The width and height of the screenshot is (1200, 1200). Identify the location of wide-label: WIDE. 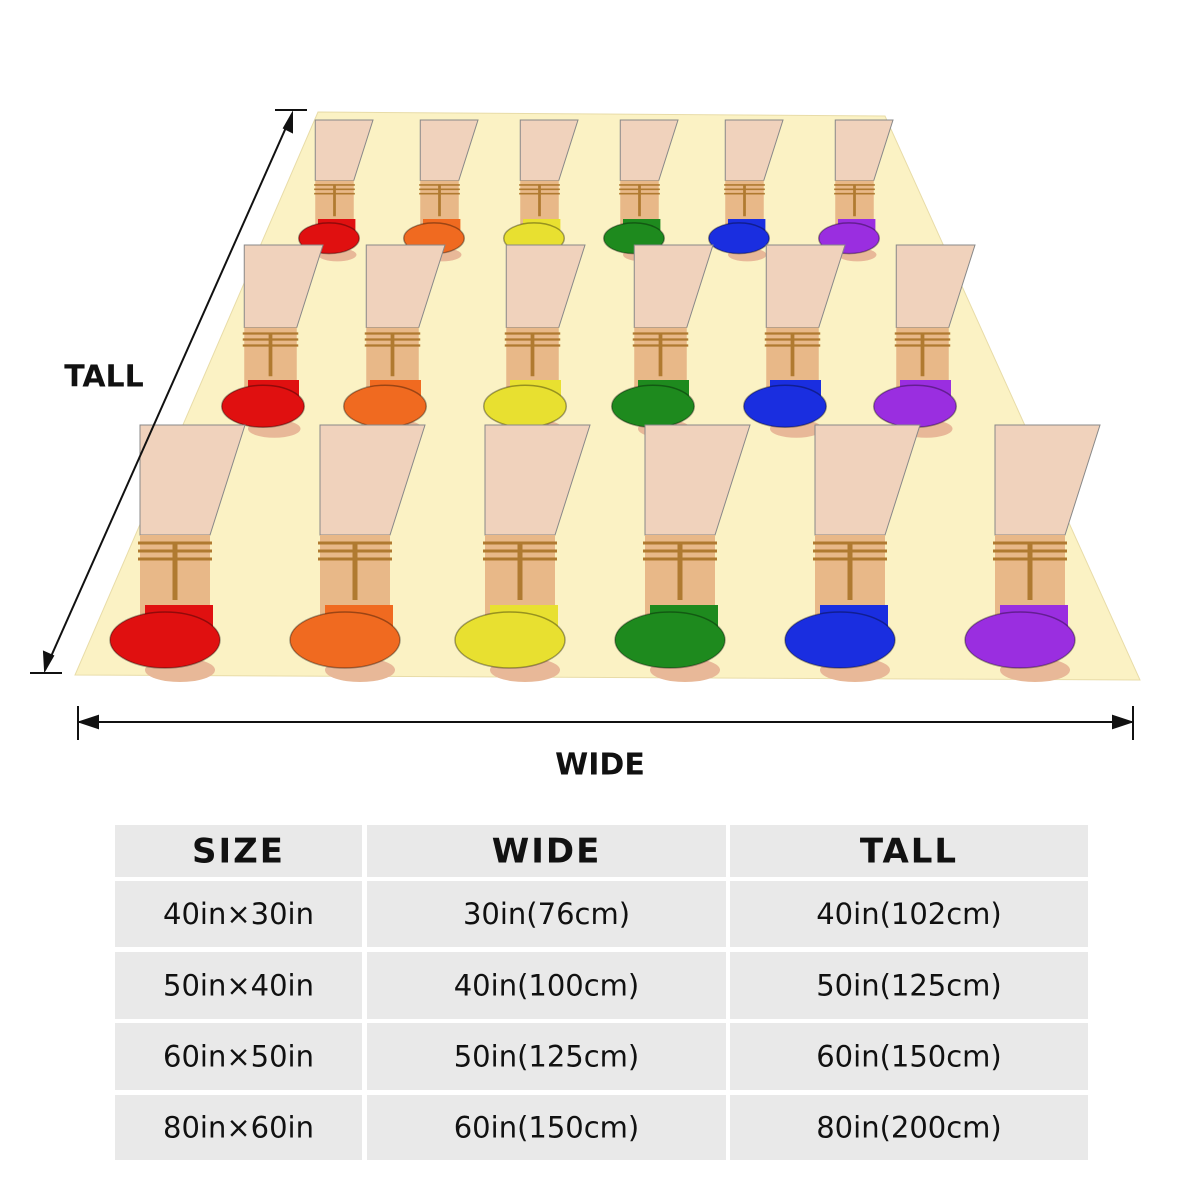
(600, 765).